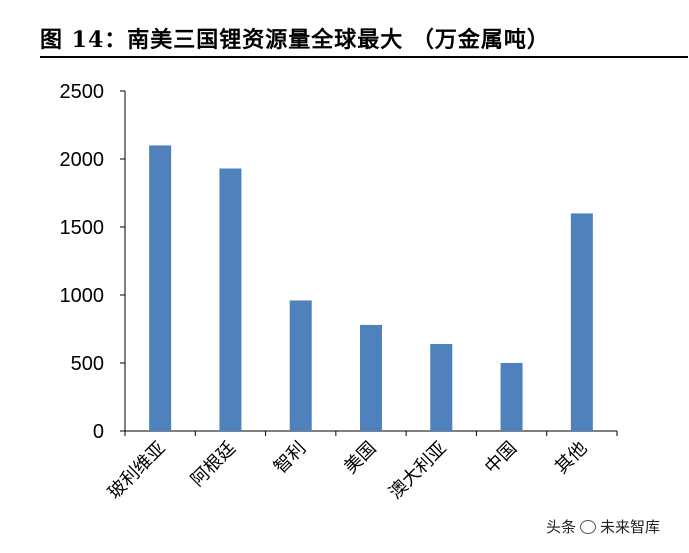 Image resolution: width=689 pixels, height=553 pixels. Describe the element at coordinates (87, 364) in the screenshot. I see `y-tick-label-1: 500` at that location.